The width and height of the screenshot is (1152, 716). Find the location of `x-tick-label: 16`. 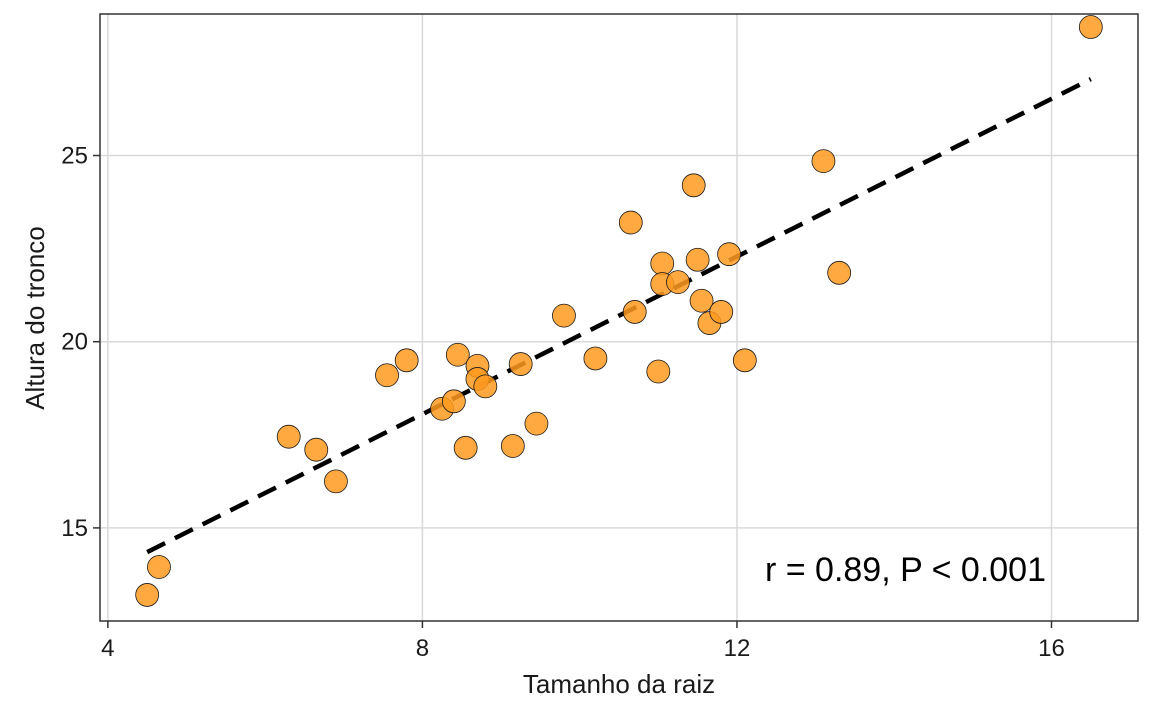

x-tick-label: 16 is located at coordinates (1051, 648).